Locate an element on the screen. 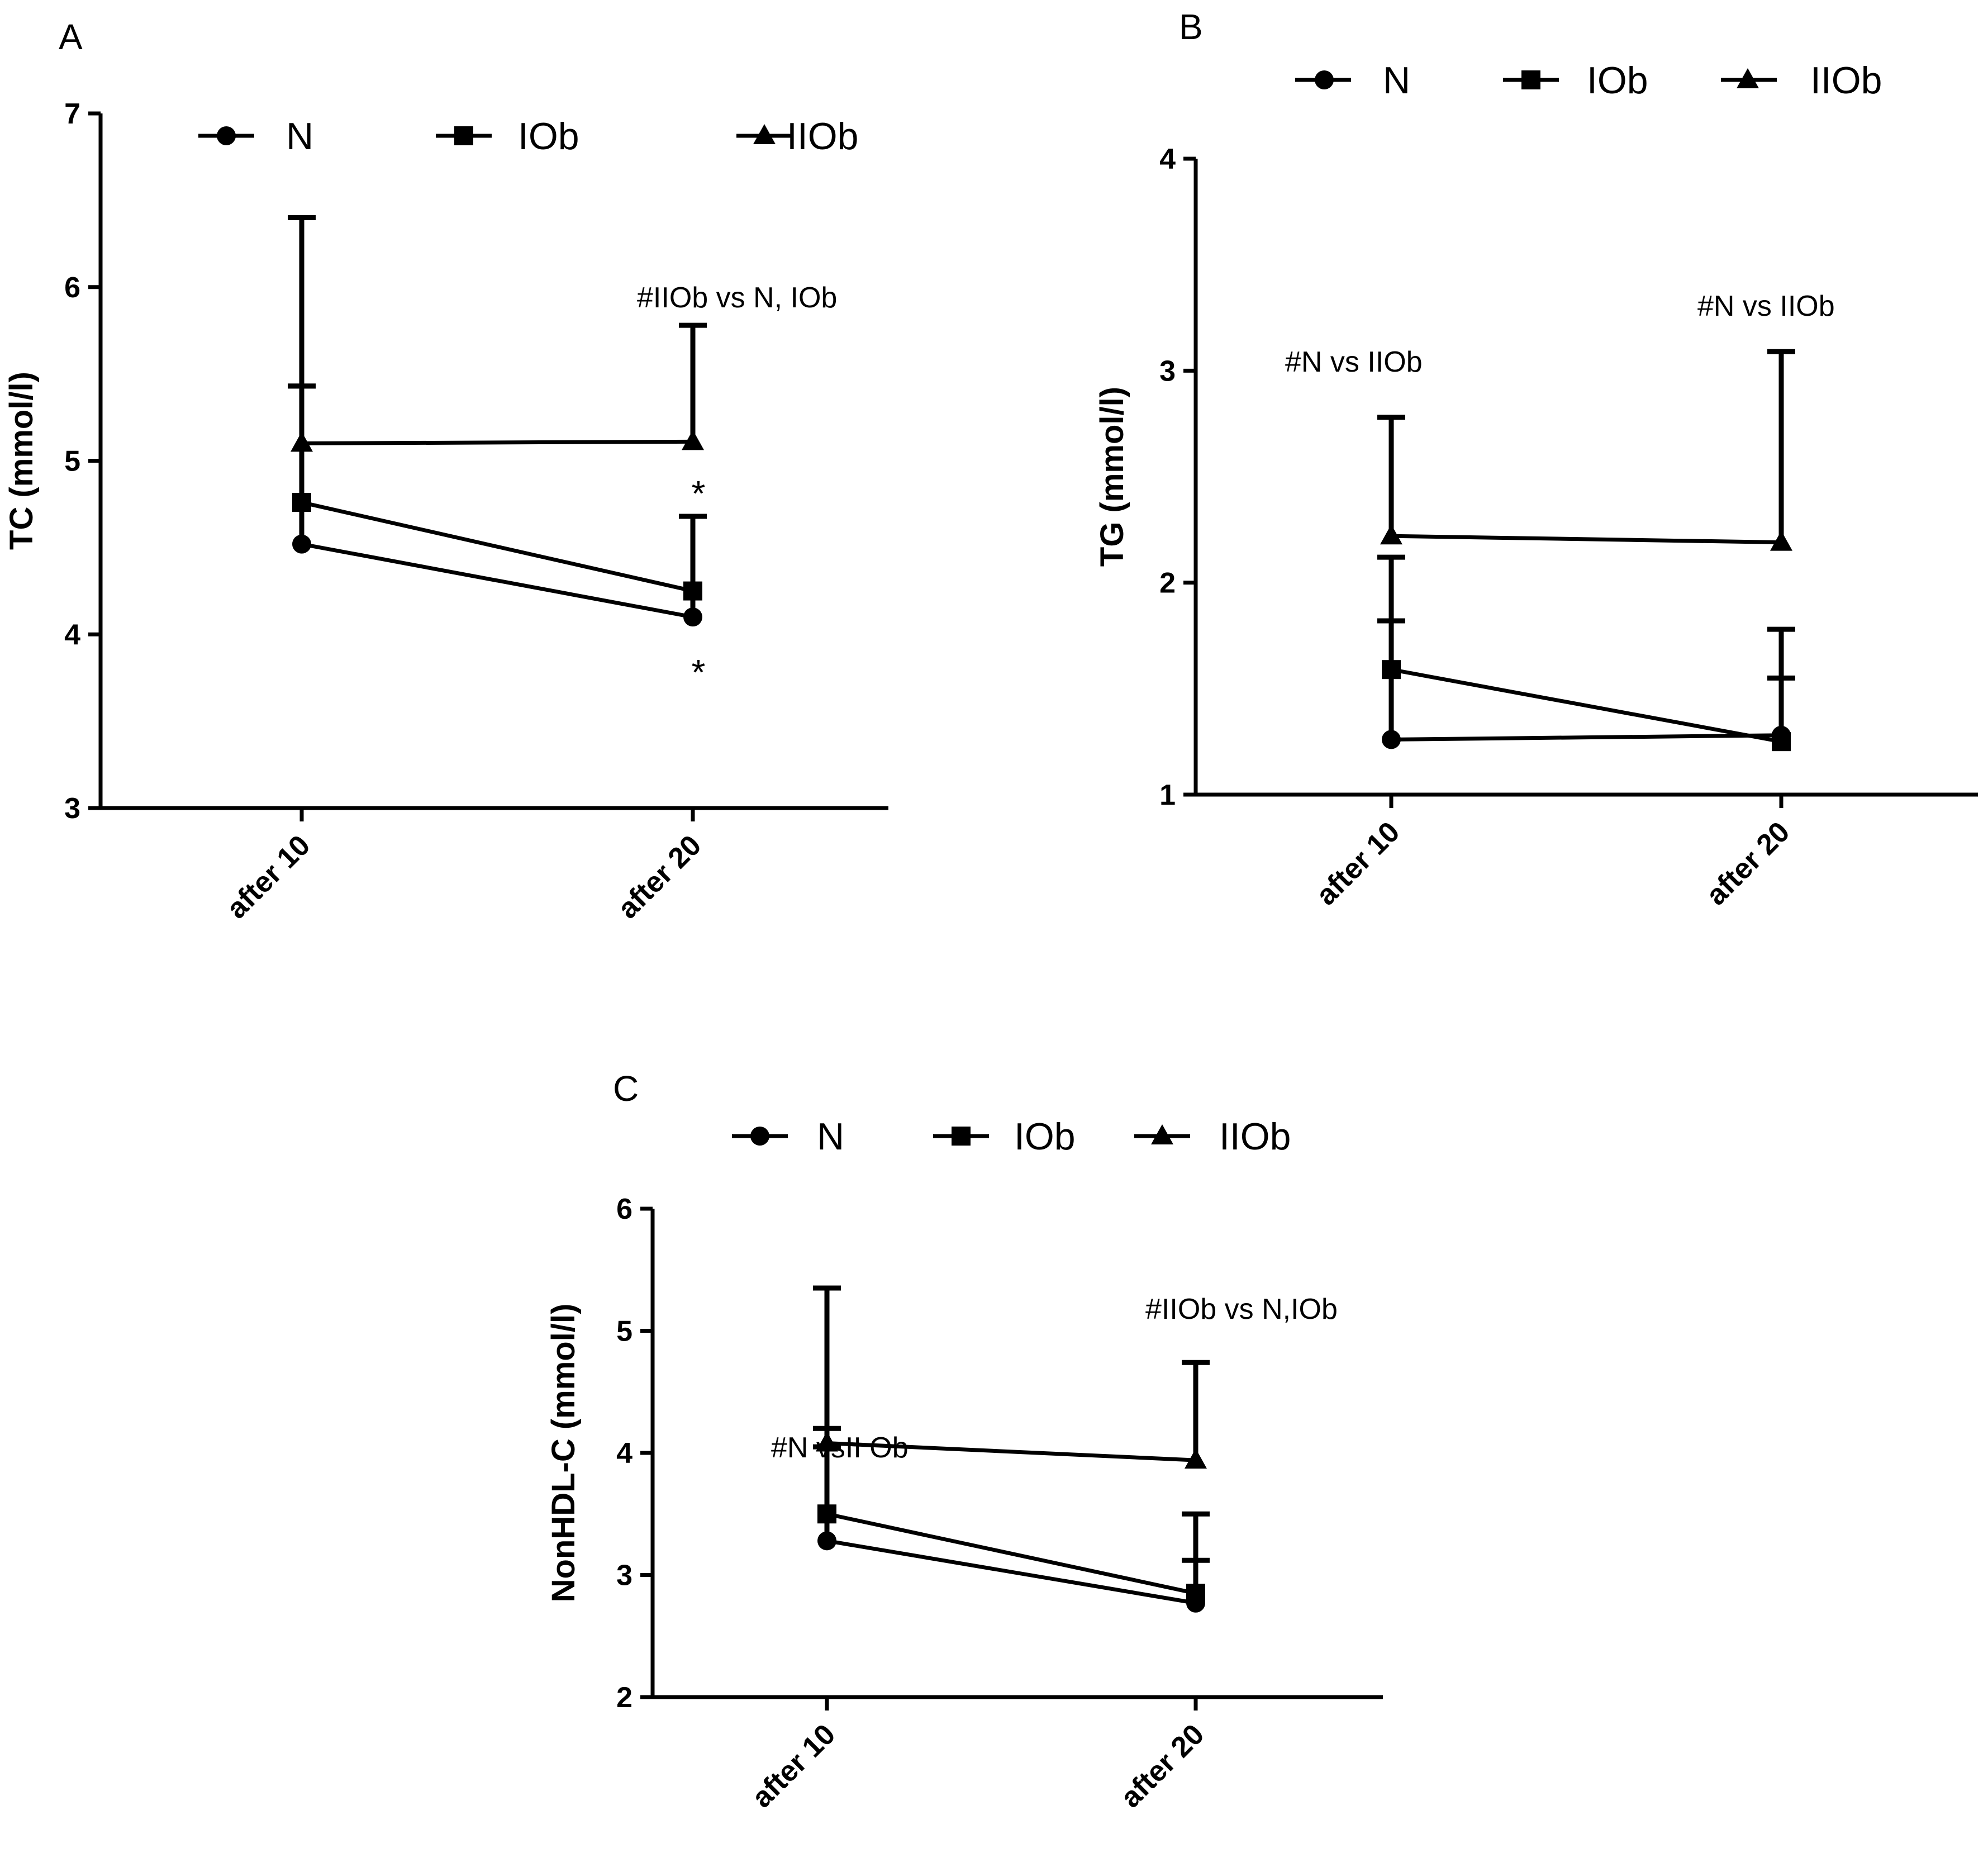 Image resolution: width=1988 pixels, height=1853 pixels. y-tick-label: 7 is located at coordinates (72, 114).